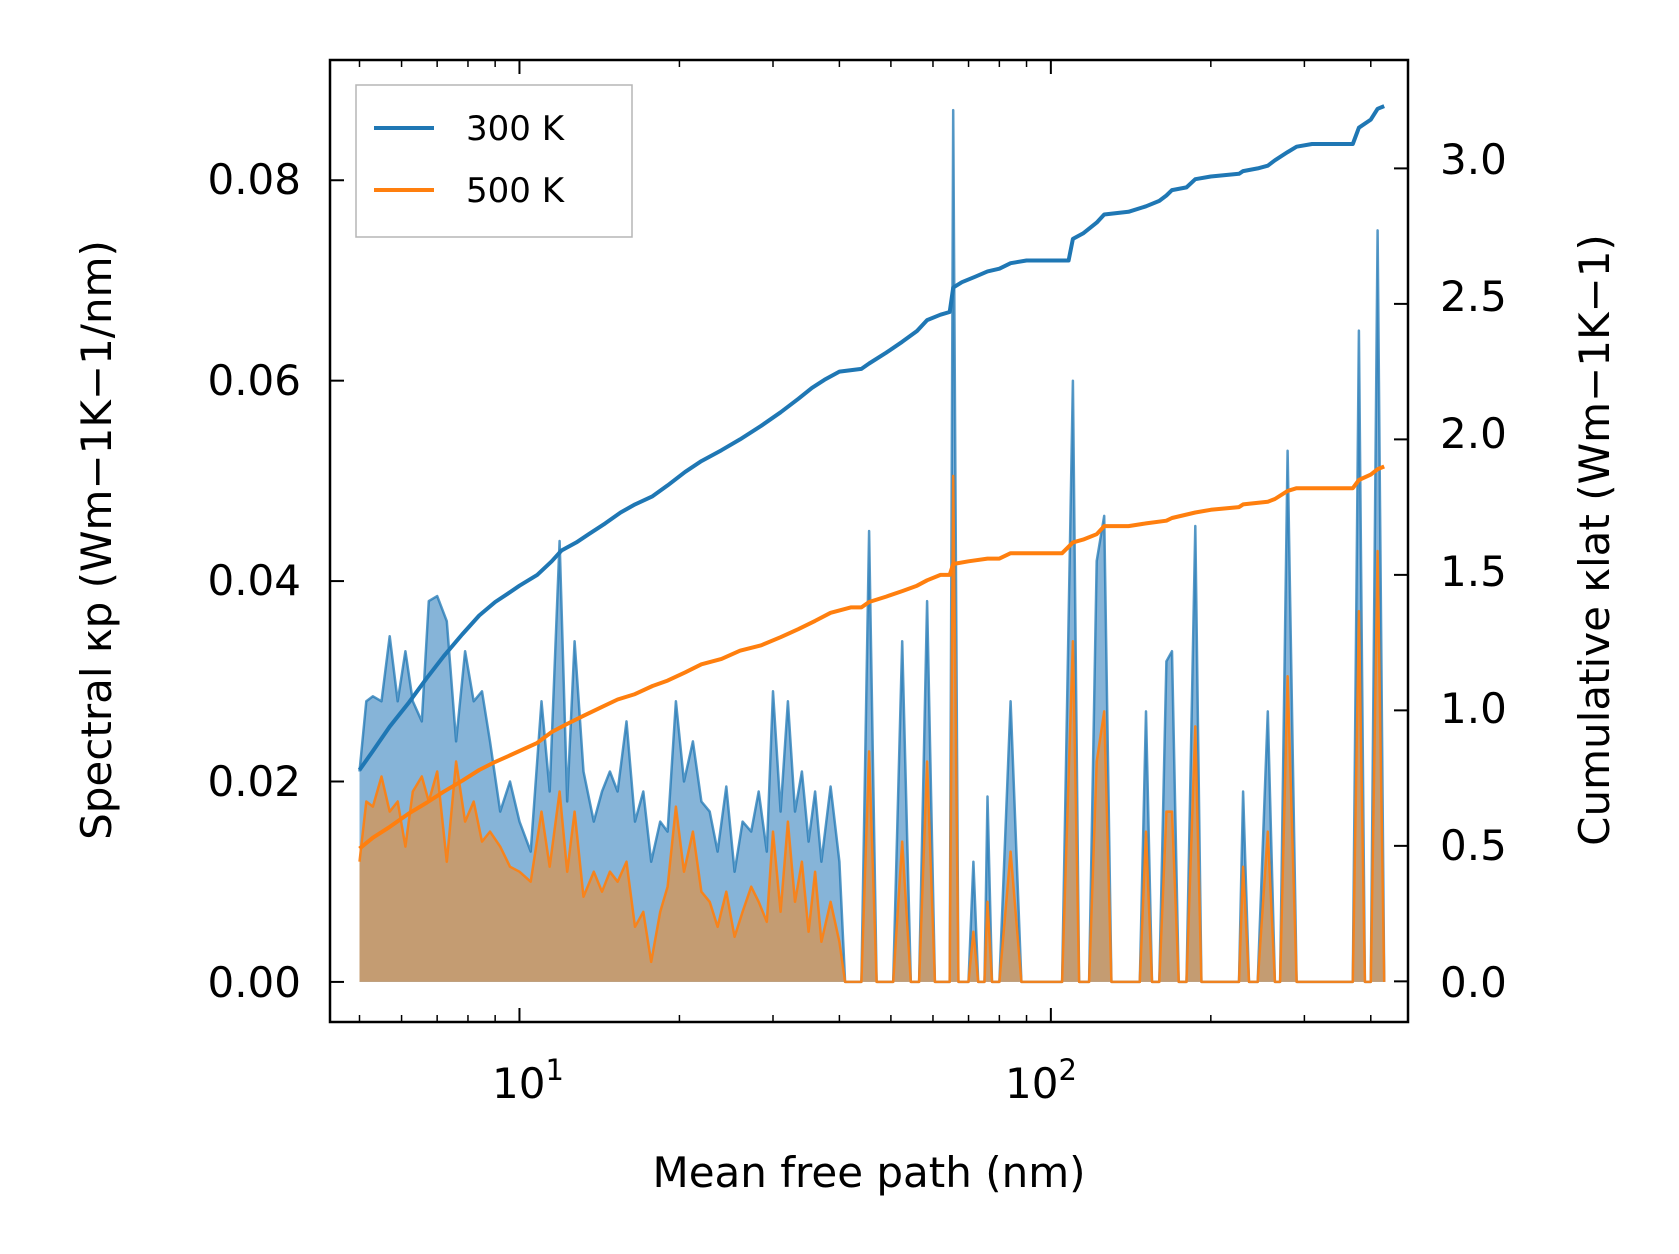 This screenshot has height=1254, width=1679. I want to click on y-left-tick-label-2: 0.04, so click(254, 580).